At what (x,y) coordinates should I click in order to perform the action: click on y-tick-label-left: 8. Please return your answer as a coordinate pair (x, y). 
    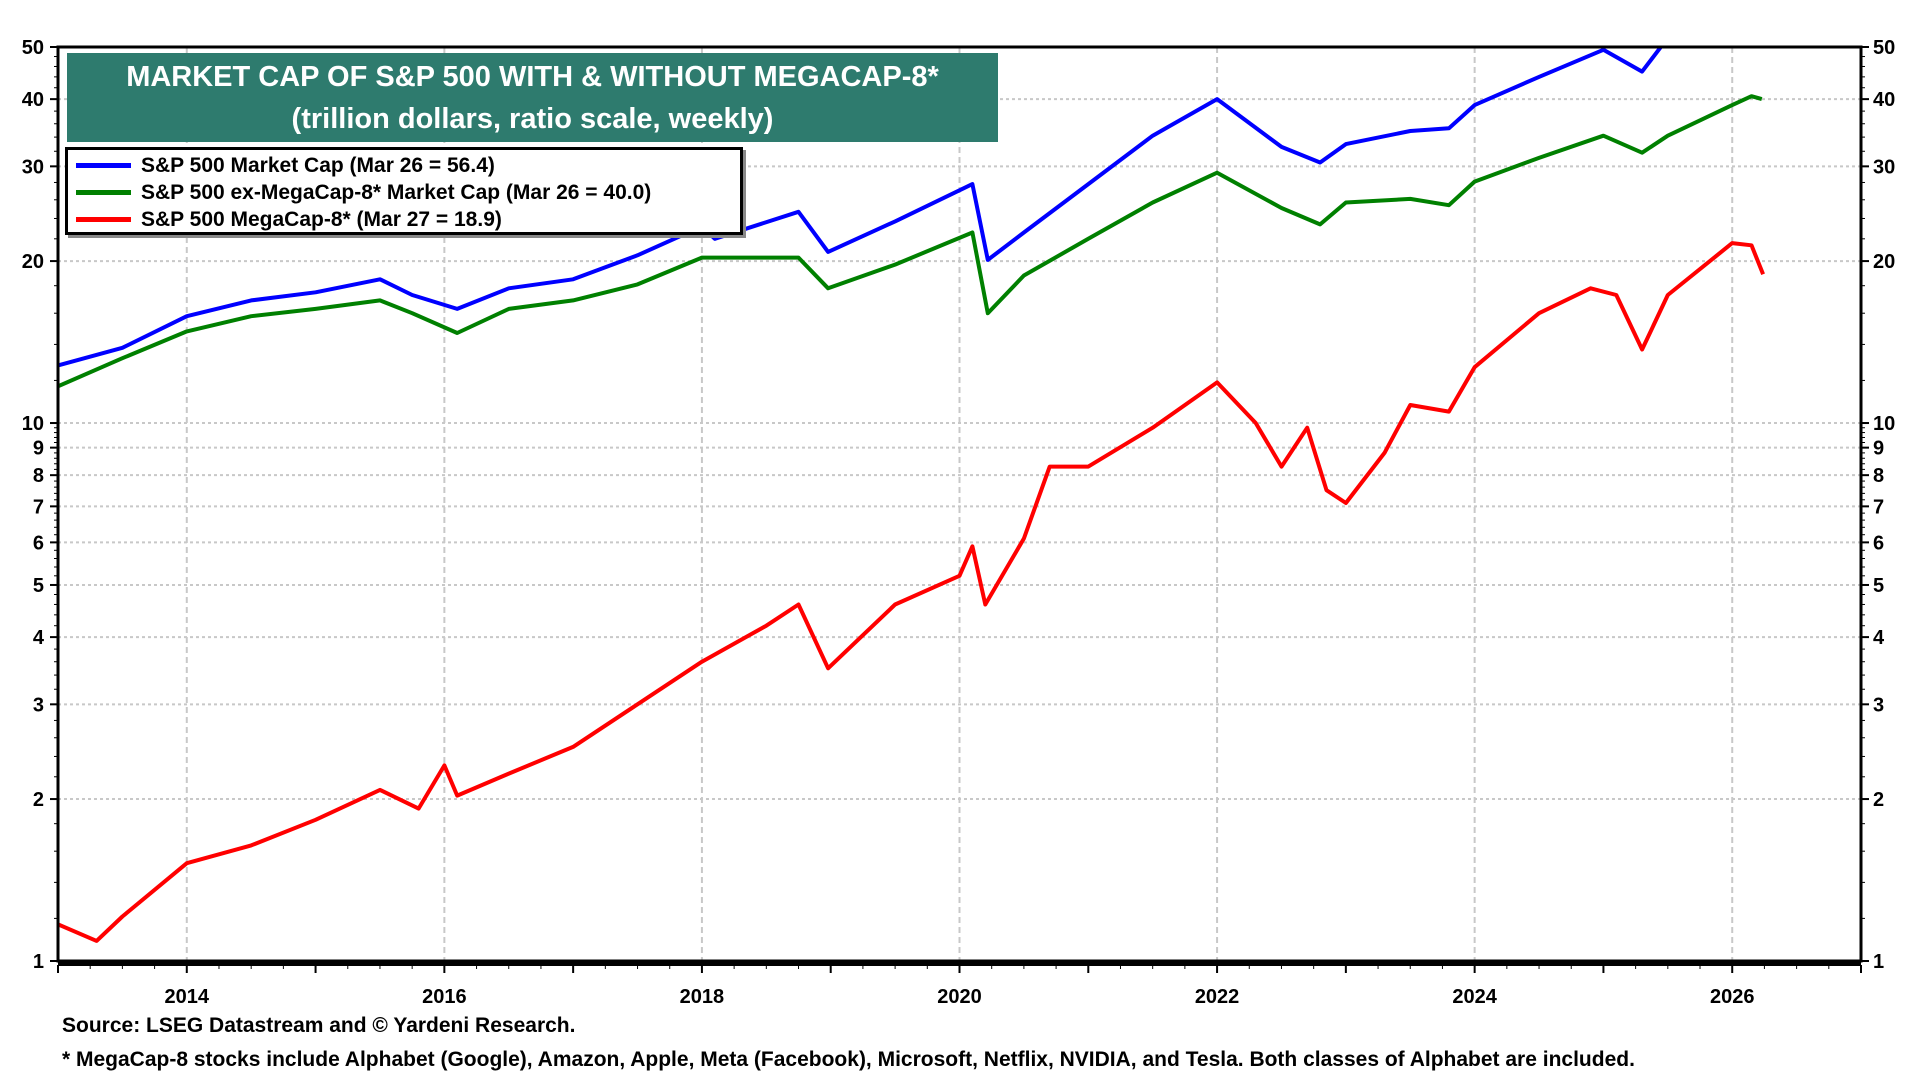
    Looking at the image, I should click on (38, 476).